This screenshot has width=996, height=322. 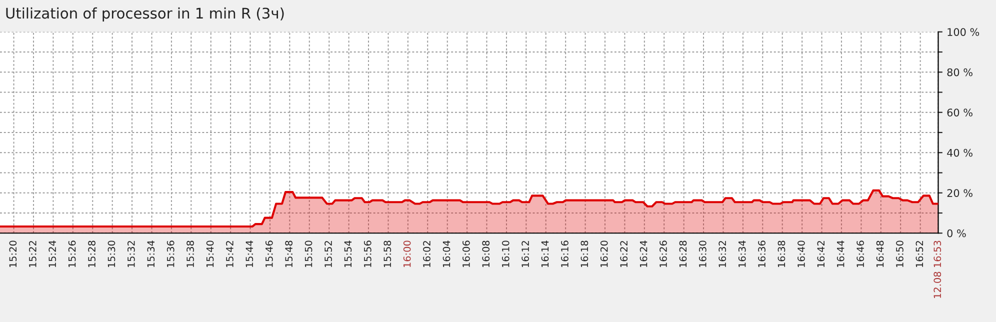 I want to click on x-tick-label: 16:26, so click(x=663, y=254).